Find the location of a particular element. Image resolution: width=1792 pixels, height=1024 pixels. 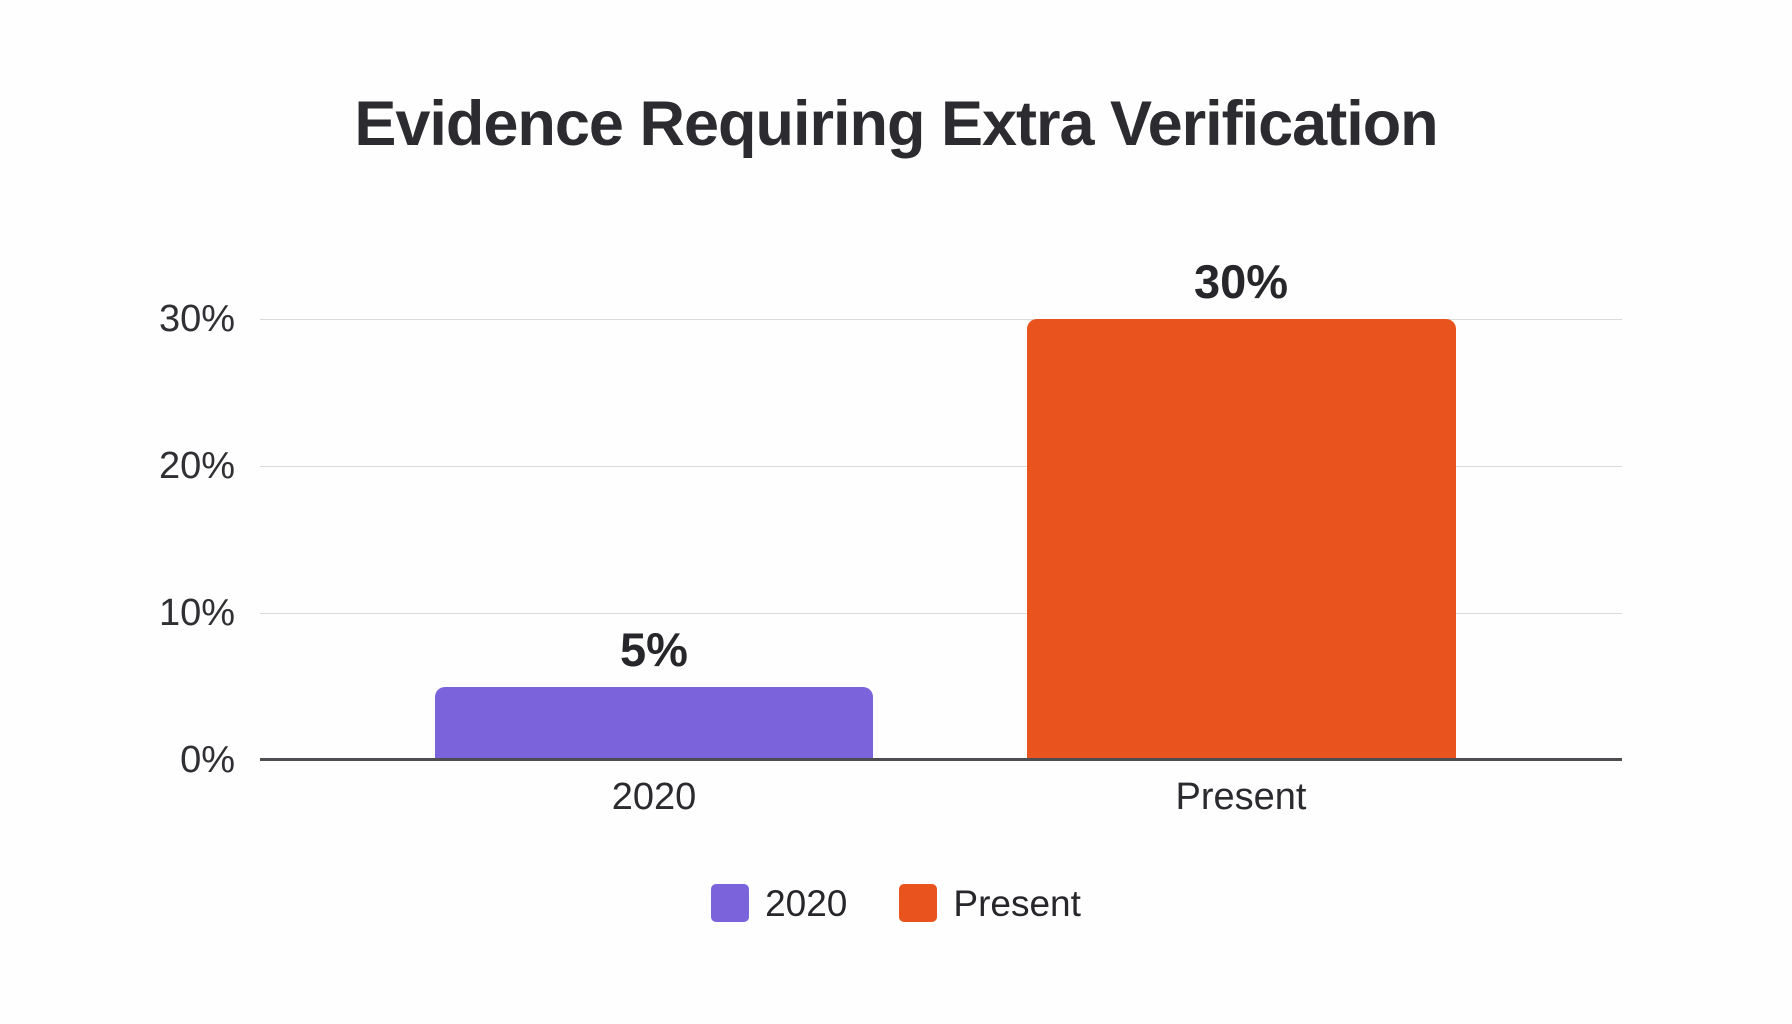

legend-label-present: Present is located at coordinates (1017, 903).